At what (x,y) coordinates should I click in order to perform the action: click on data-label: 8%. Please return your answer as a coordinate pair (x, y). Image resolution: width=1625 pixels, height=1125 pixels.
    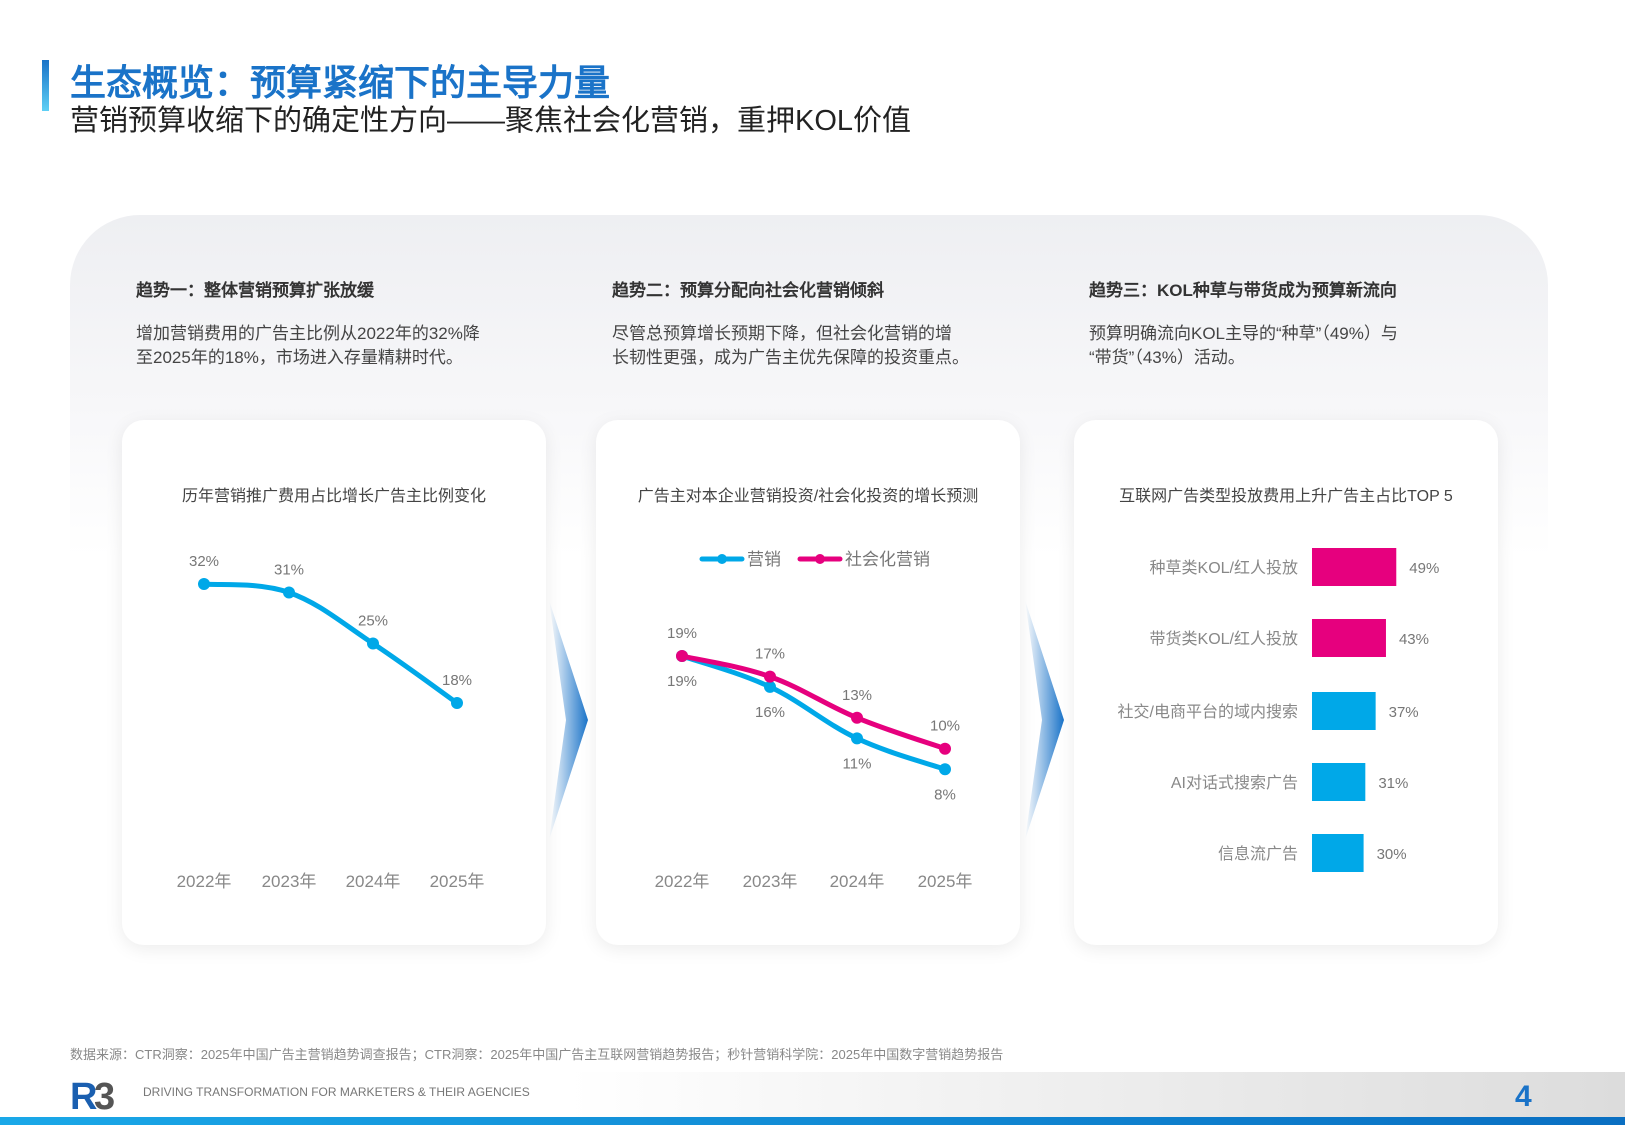
    Looking at the image, I should click on (945, 794).